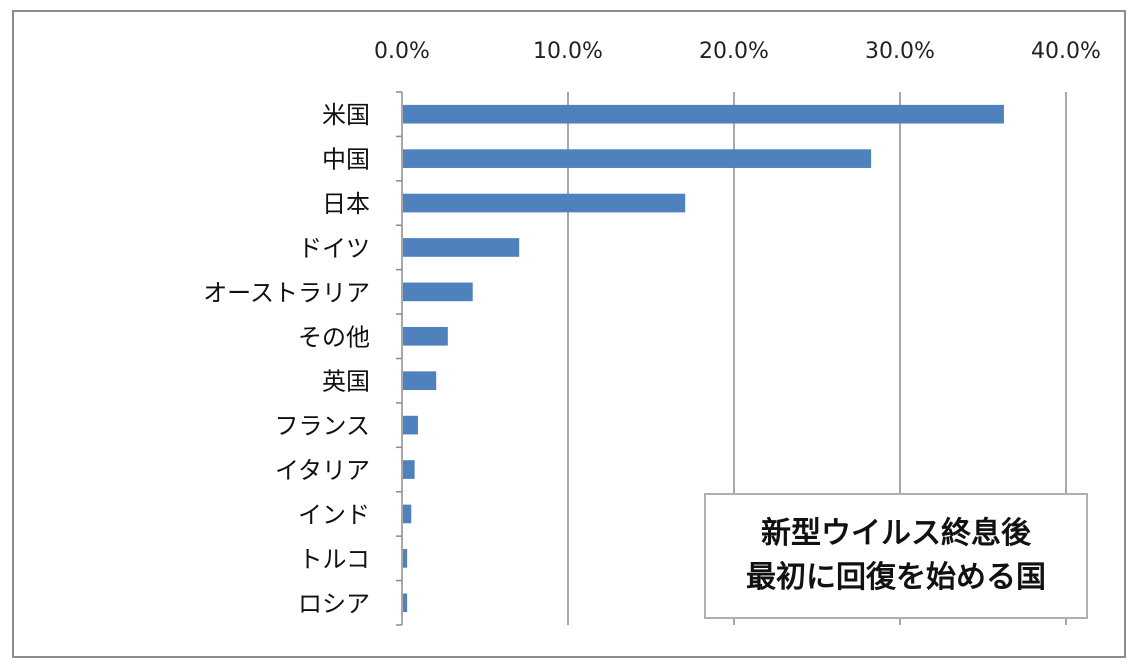 The width and height of the screenshot is (1140, 667). Describe the element at coordinates (734, 51) in the screenshot. I see `x-tick-label: 20.0%` at that location.